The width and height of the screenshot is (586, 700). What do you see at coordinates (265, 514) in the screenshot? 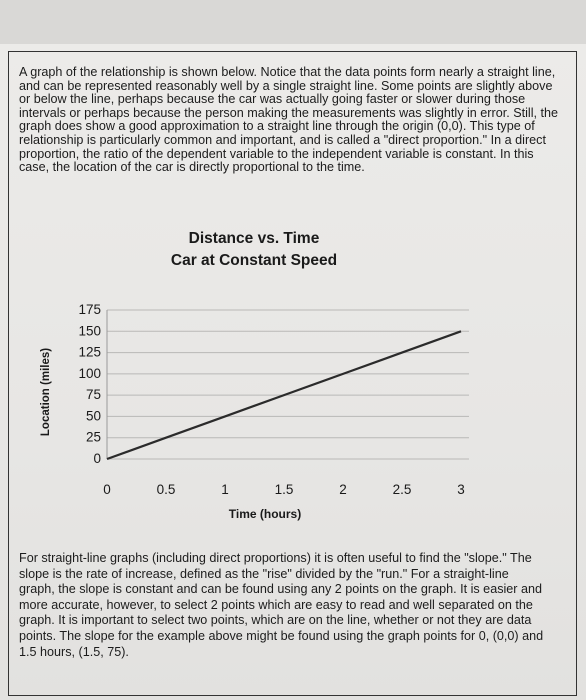
I see `x-axis-label: Time (hours)` at bounding box center [265, 514].